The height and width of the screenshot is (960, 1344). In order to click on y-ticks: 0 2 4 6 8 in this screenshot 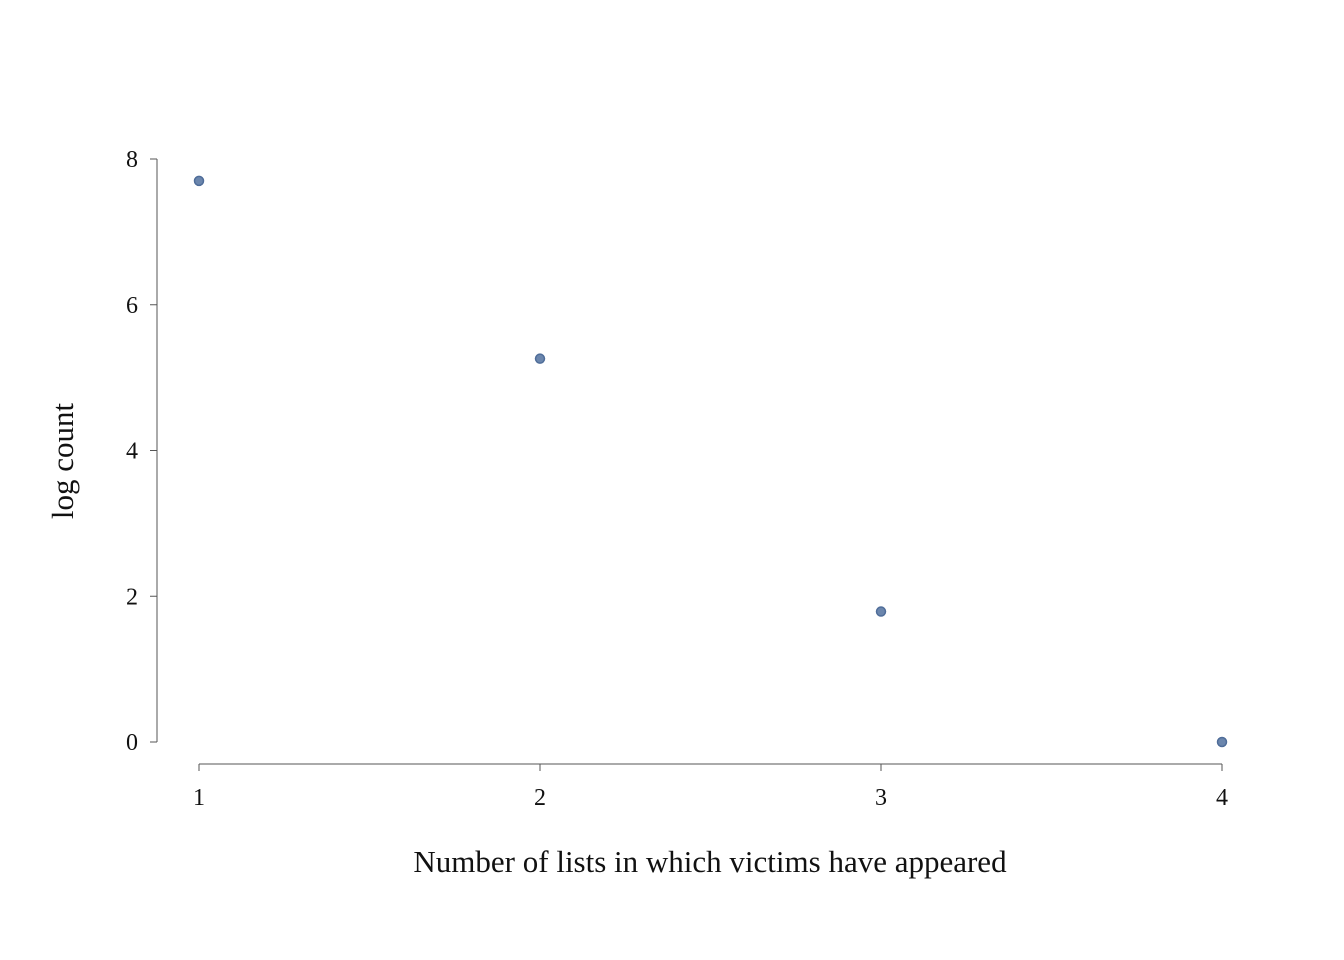, I will do `click(141, 451)`.